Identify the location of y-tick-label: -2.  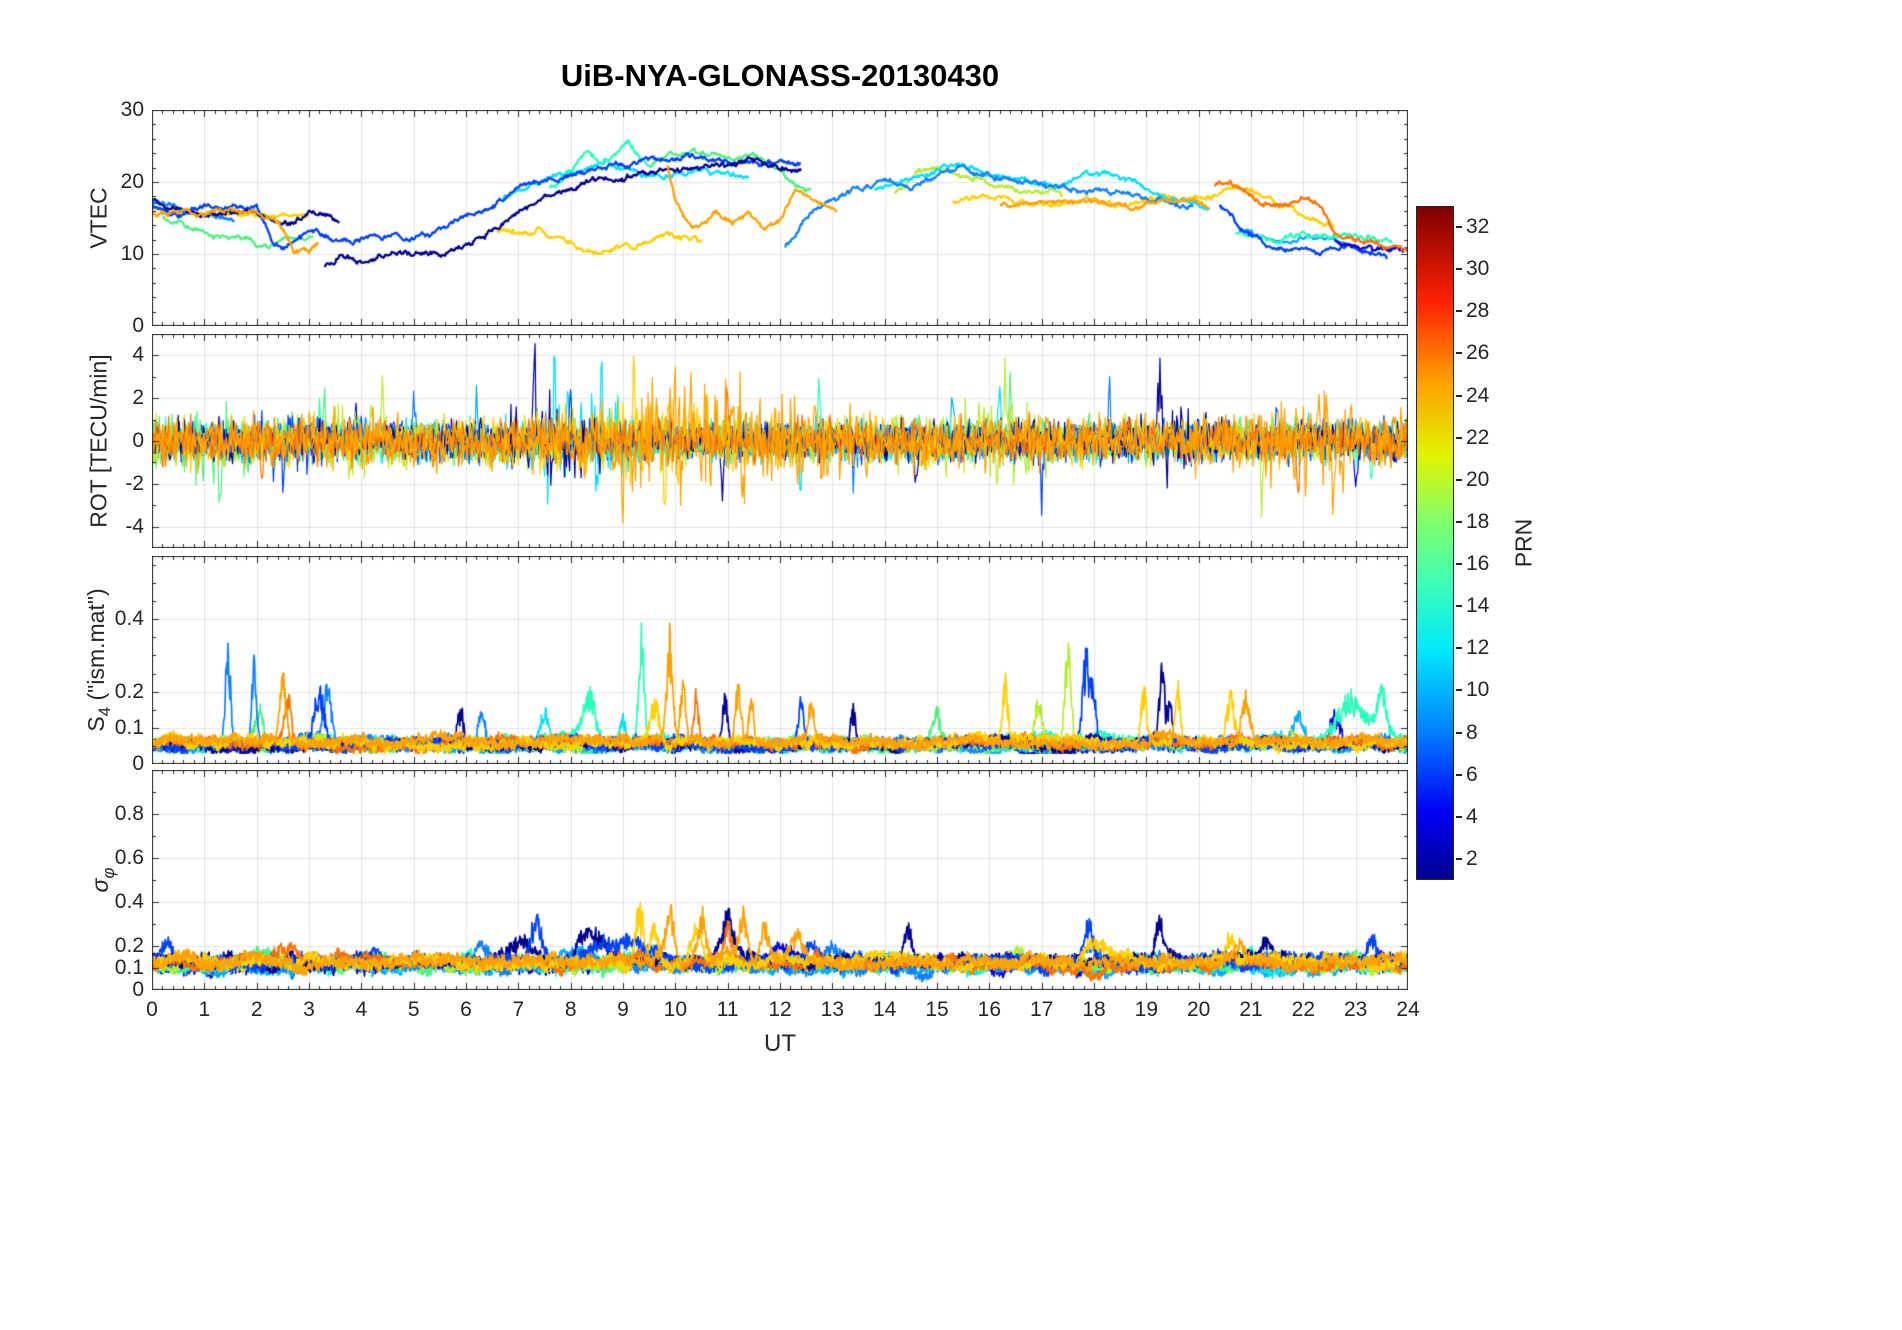
(134, 483).